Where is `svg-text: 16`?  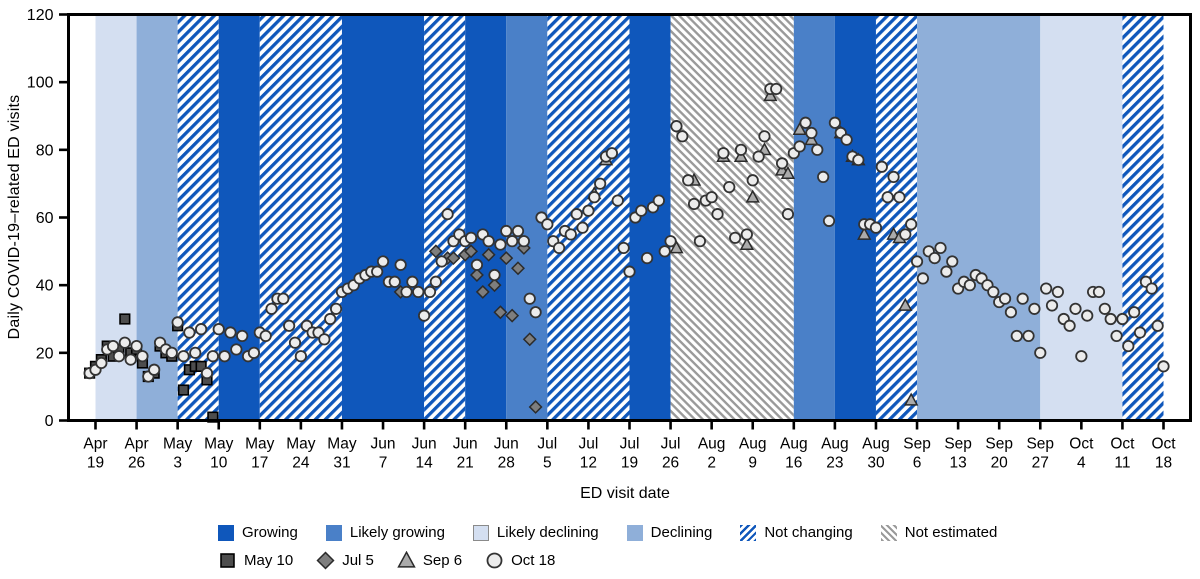
svg-text: 16 is located at coordinates (793, 463).